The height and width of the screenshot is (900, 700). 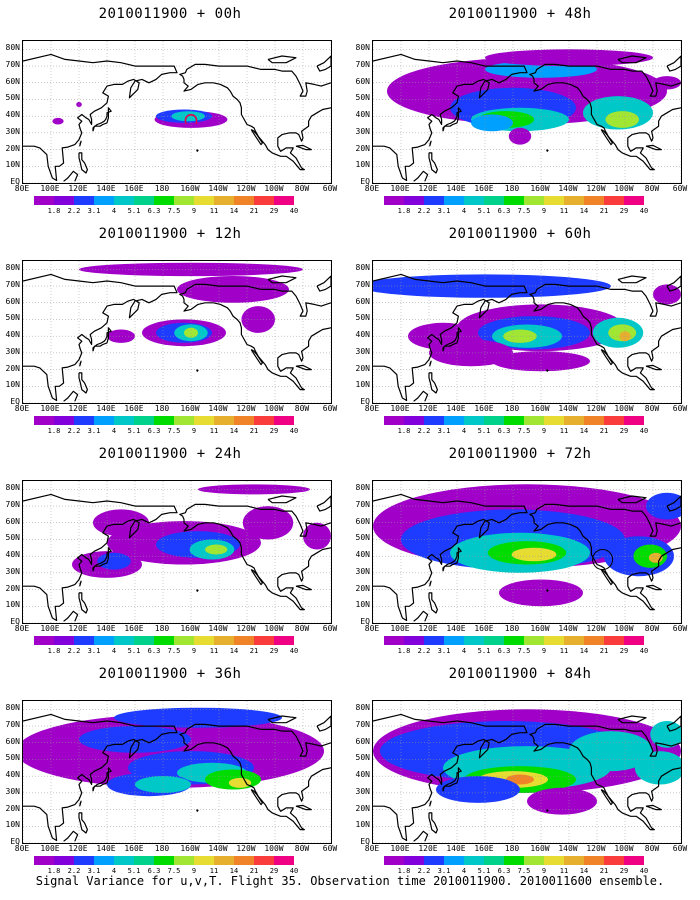 I want to click on longitude-label: 140W, so click(x=218, y=188).